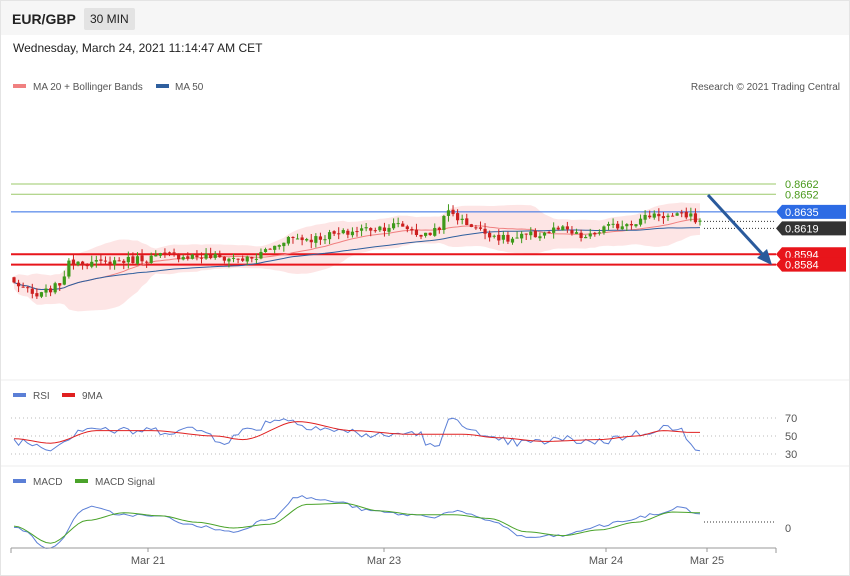 The width and height of the screenshot is (850, 576). I want to click on level-tag-label: 0.8635, so click(802, 213).